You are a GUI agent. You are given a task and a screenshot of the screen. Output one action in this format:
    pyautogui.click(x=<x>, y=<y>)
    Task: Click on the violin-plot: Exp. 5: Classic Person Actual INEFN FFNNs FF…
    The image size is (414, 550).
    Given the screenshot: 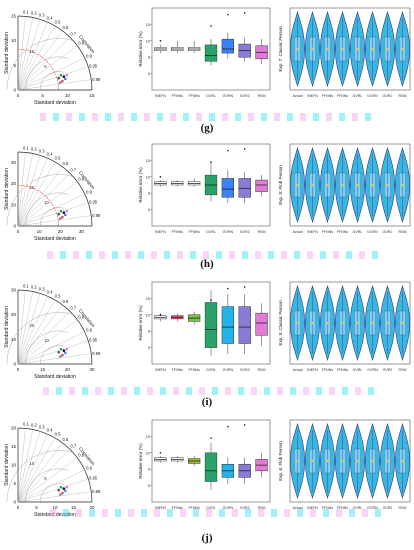 What is the action you would take?
    pyautogui.click(x=344, y=326)
    